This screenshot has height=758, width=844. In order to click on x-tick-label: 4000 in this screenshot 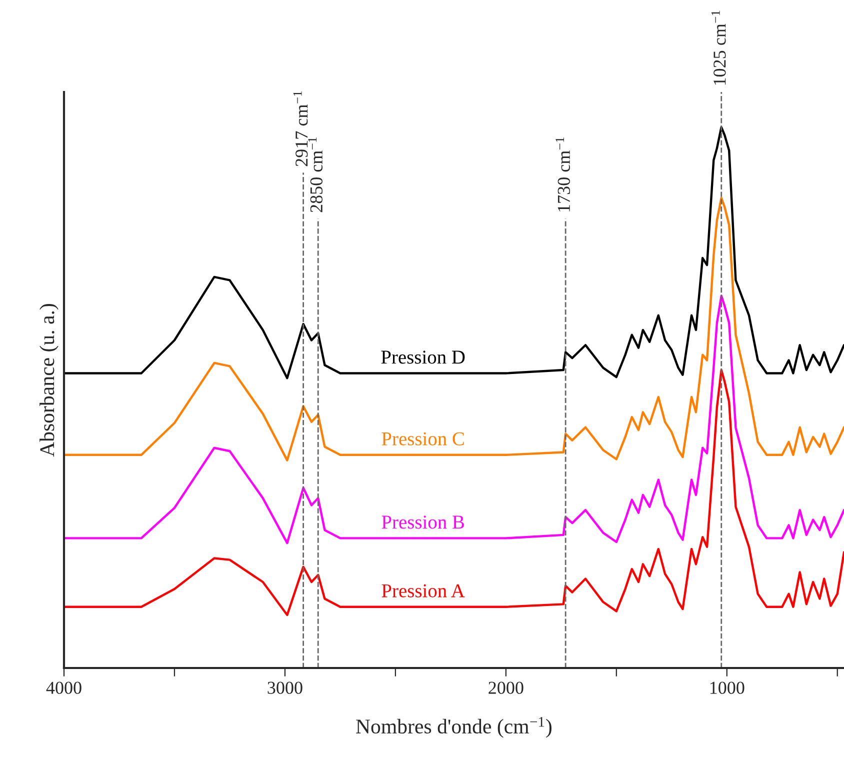, I will do `click(64, 688)`.